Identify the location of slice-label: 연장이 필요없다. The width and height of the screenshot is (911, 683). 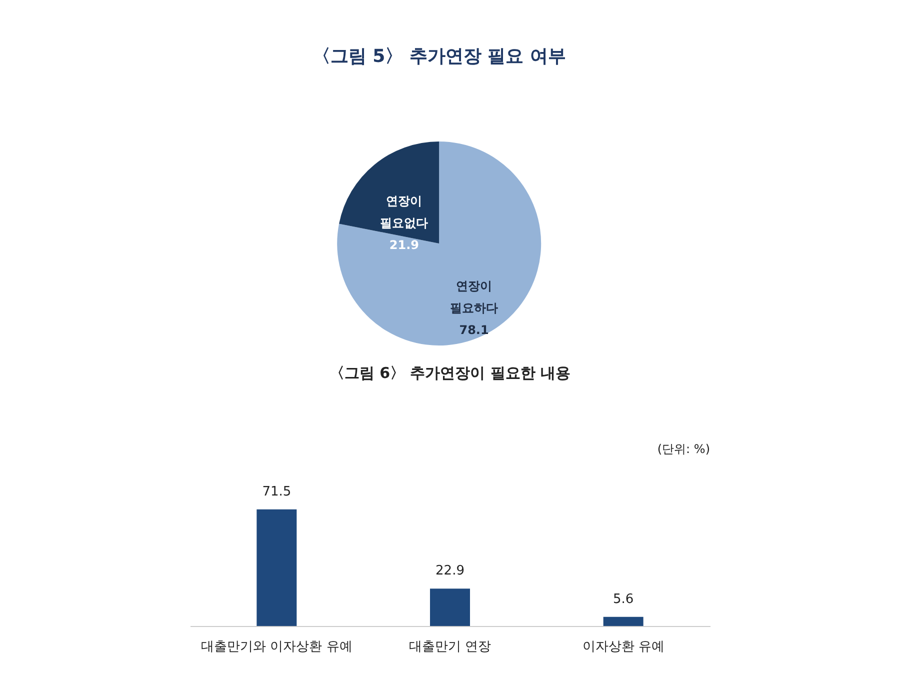
(404, 212).